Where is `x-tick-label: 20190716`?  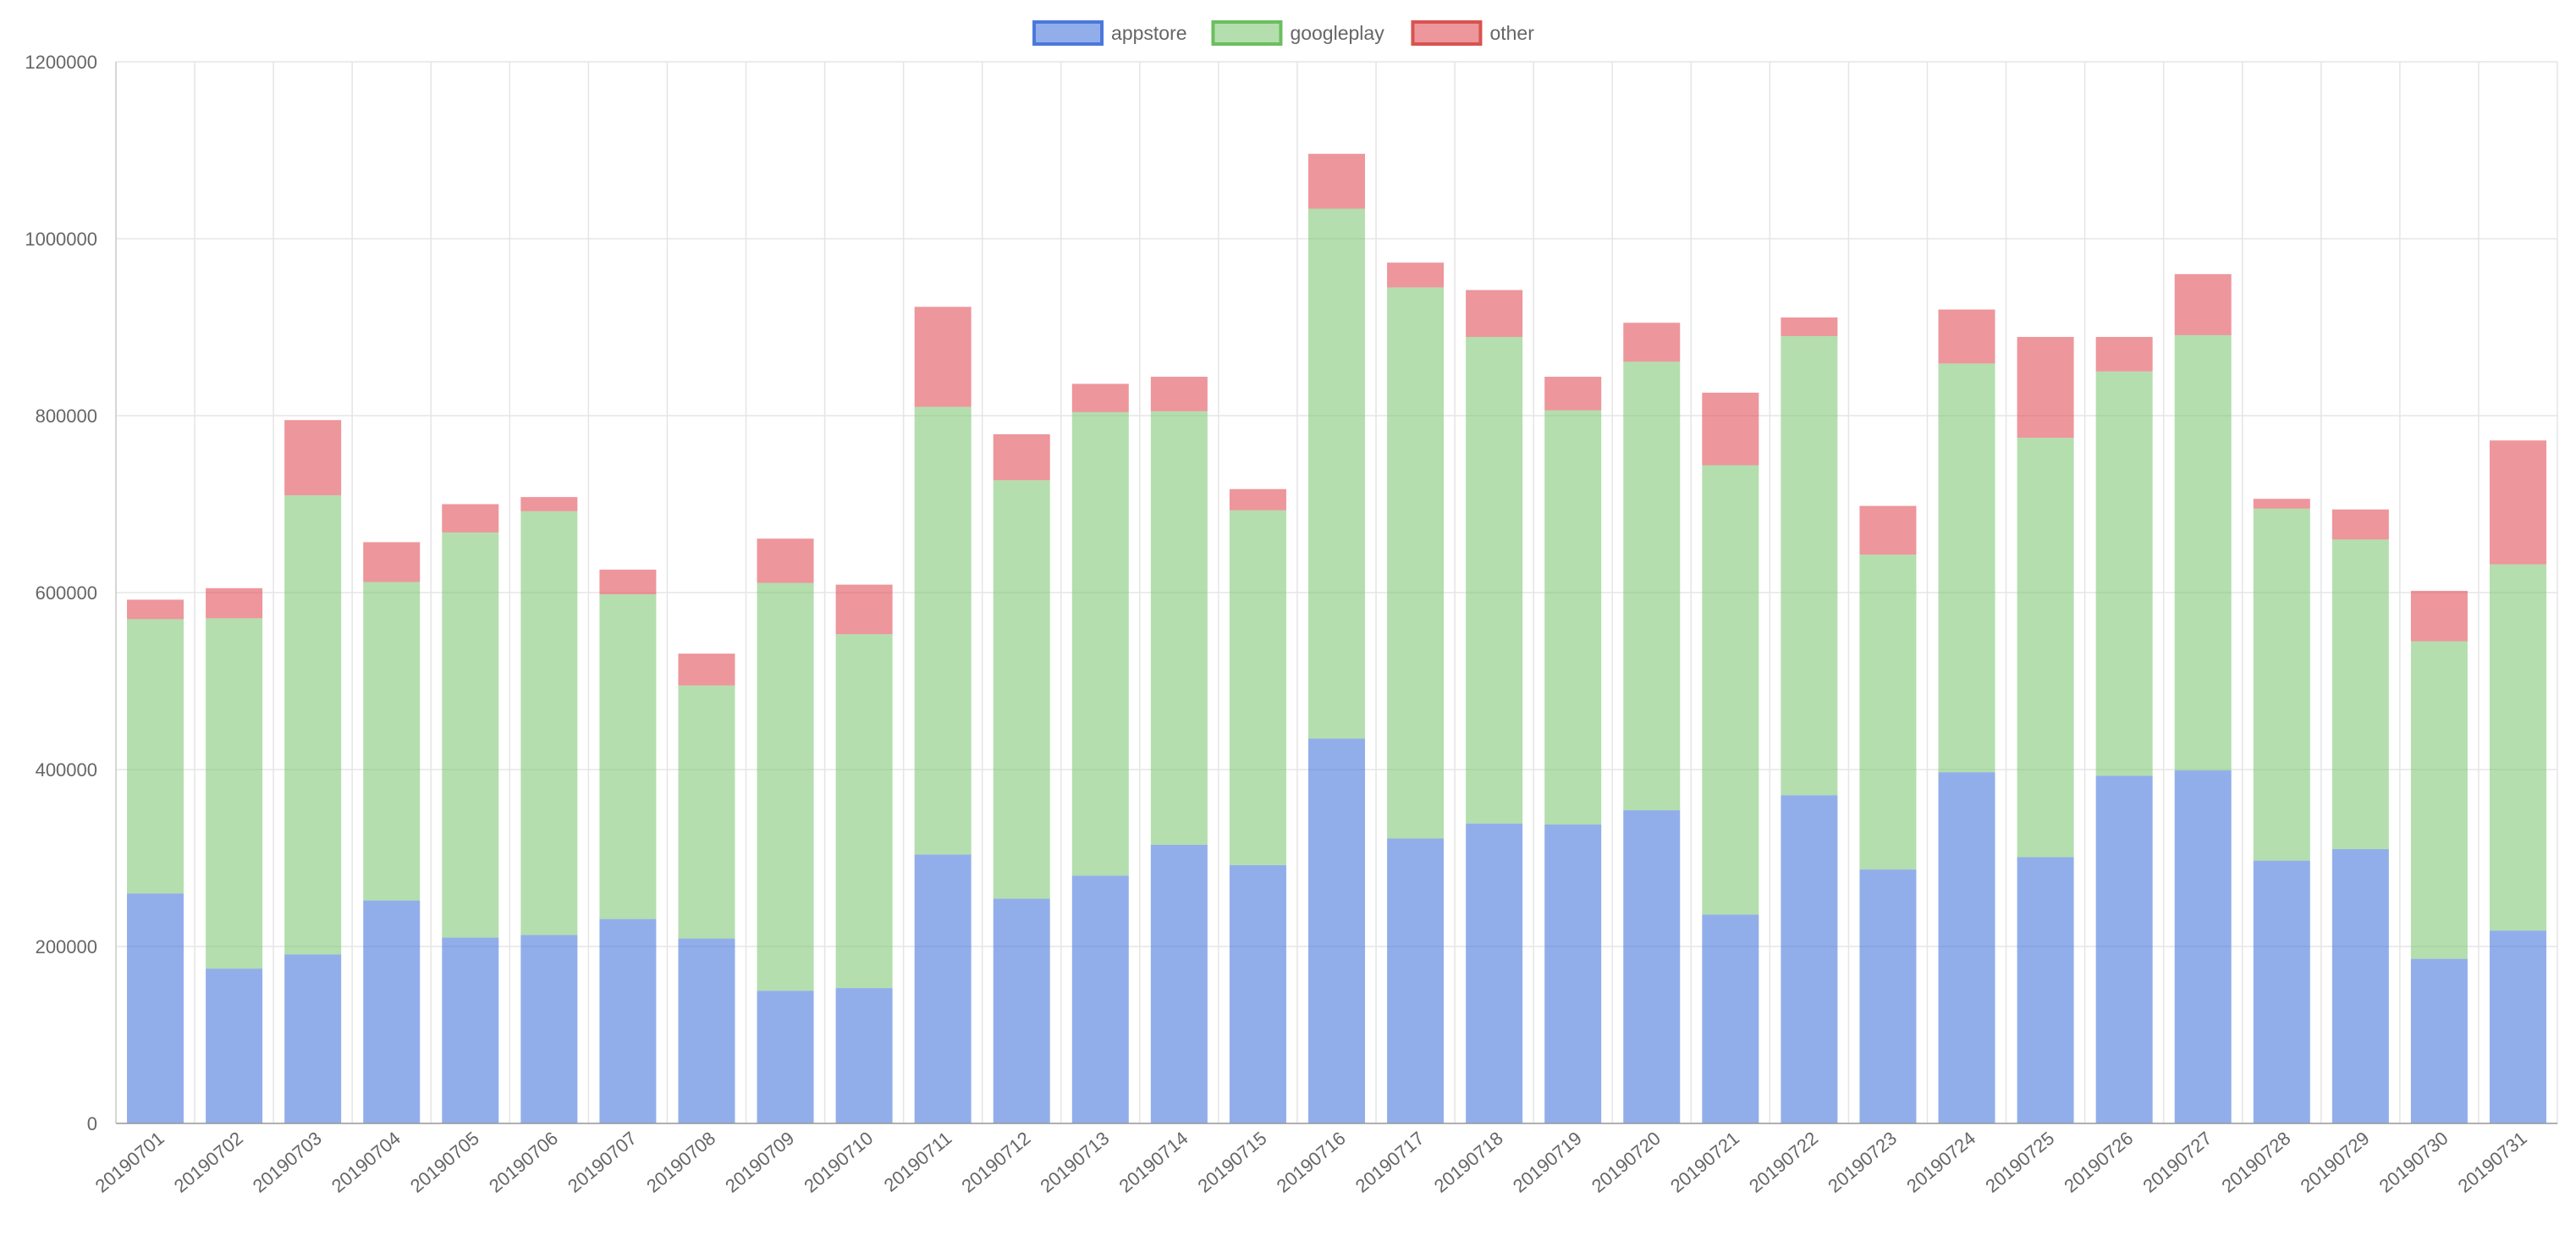
x-tick-label: 20190716 is located at coordinates (1311, 1162).